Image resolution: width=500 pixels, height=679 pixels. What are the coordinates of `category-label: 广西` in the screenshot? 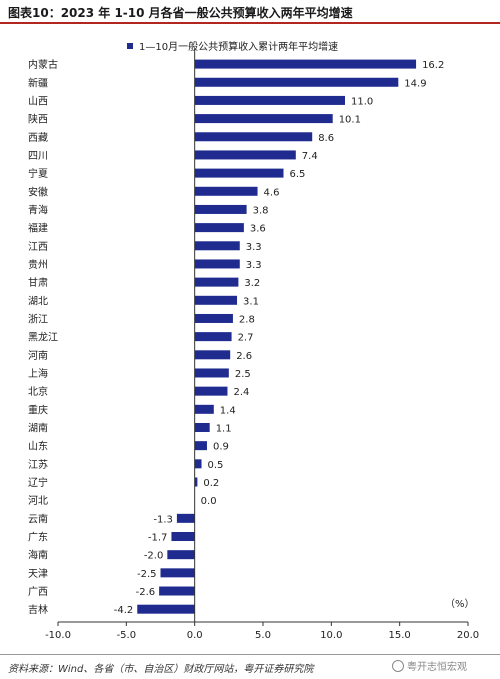 It's located at (38, 592).